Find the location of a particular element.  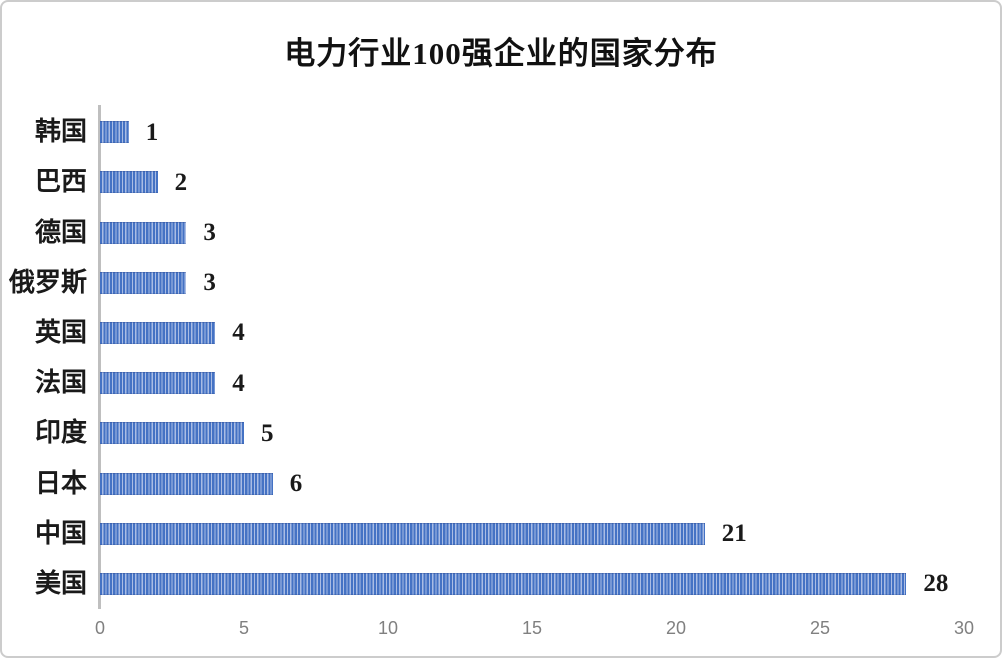

x-axis: 0 5 10 15 20 25 30 is located at coordinates (534, 632).